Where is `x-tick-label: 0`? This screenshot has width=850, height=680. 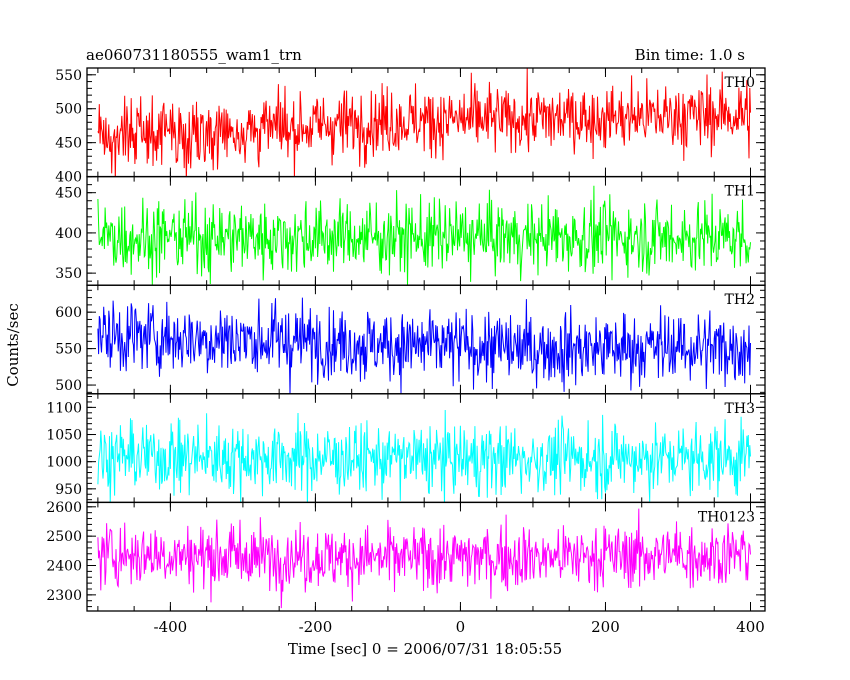
x-tick-label: 0 is located at coordinates (461, 627).